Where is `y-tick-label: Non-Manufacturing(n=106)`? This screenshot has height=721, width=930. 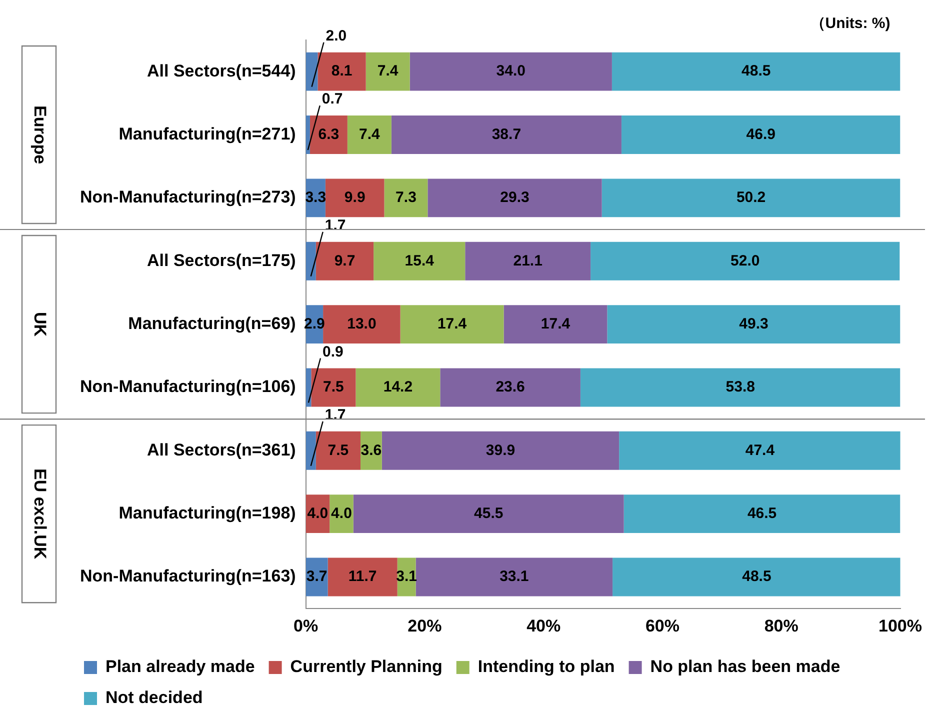
y-tick-label: Non-Manufacturing(n=106) is located at coordinates (188, 386).